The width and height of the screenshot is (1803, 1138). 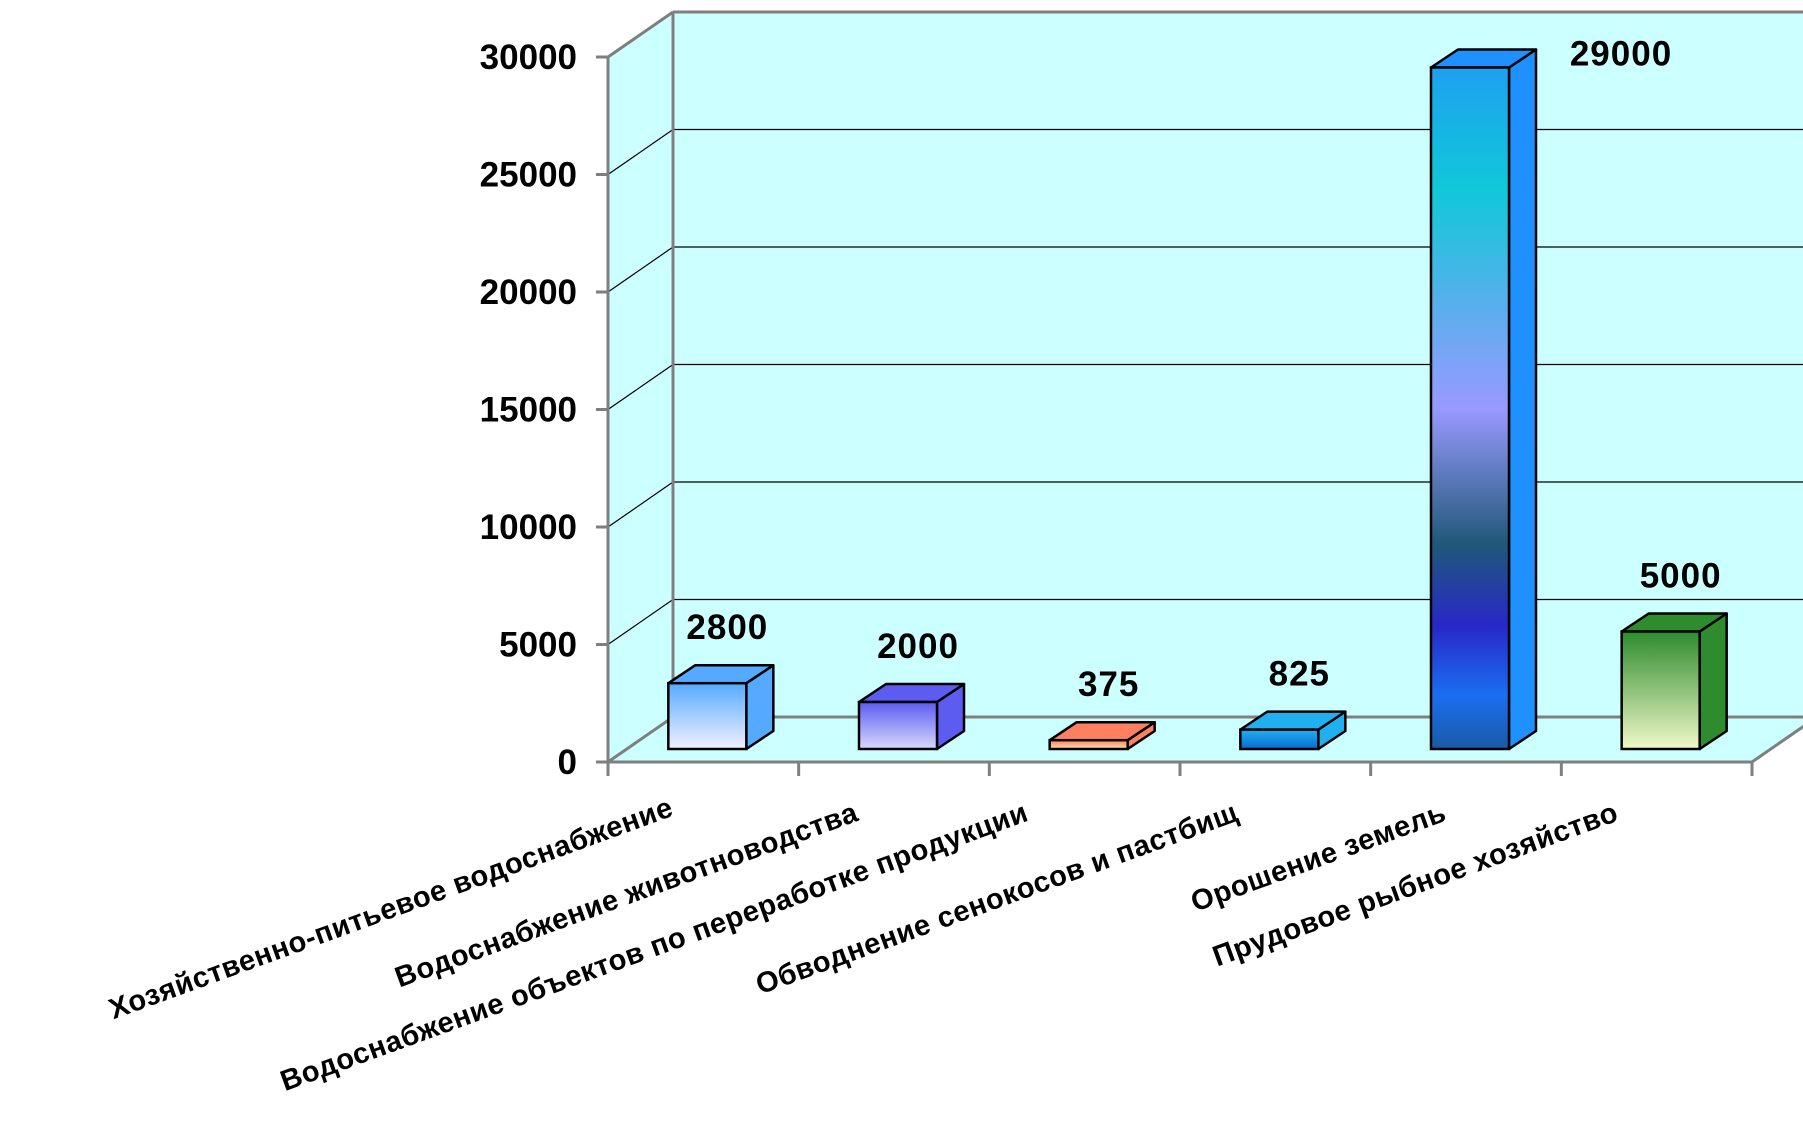 I want to click on y-axis-ticks: 0 5000 10000 15000 20000 25000 30000, so click(x=544, y=410).